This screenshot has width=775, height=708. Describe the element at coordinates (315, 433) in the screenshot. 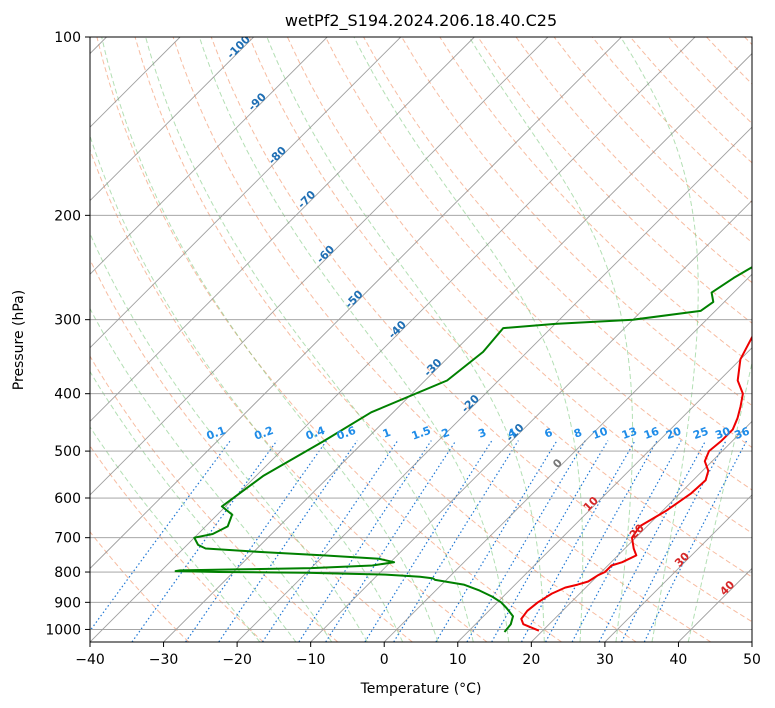

I see `mixing-ratio-label: 0.4` at that location.